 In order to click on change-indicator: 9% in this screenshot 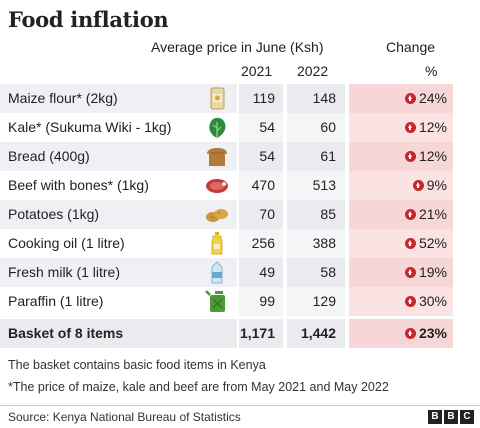, I will do `click(429, 185)`.